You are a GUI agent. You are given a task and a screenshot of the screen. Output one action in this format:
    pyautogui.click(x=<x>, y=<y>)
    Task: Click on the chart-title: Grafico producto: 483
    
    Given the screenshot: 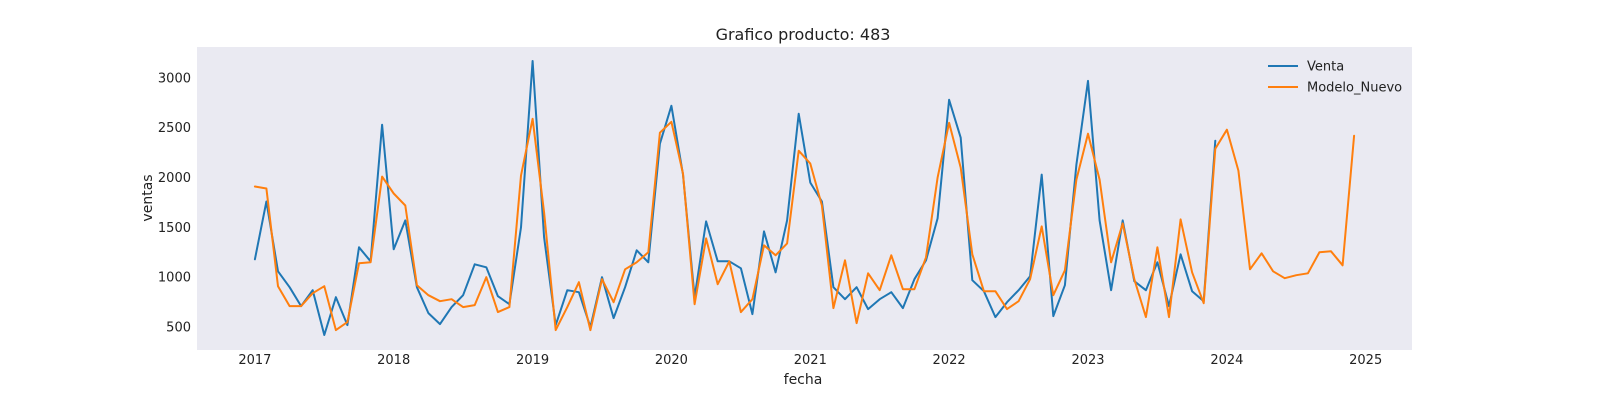 What is the action you would take?
    pyautogui.click(x=803, y=34)
    